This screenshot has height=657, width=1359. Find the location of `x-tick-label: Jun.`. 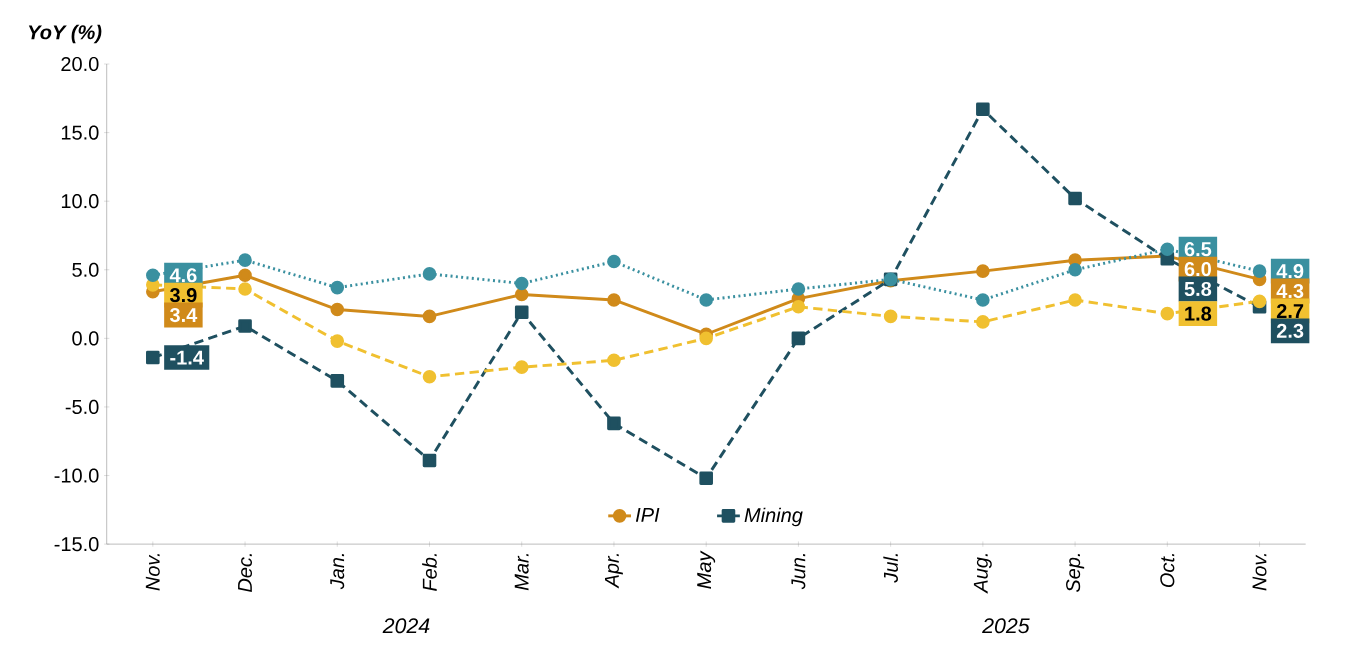

x-tick-label: Jun. is located at coordinates (798, 571).